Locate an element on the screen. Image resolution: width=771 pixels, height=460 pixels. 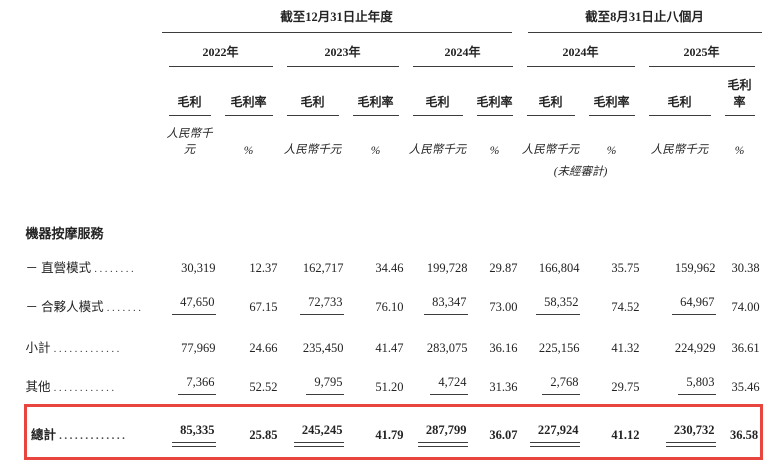
value-text: 85,335 is located at coordinates (194, 435).